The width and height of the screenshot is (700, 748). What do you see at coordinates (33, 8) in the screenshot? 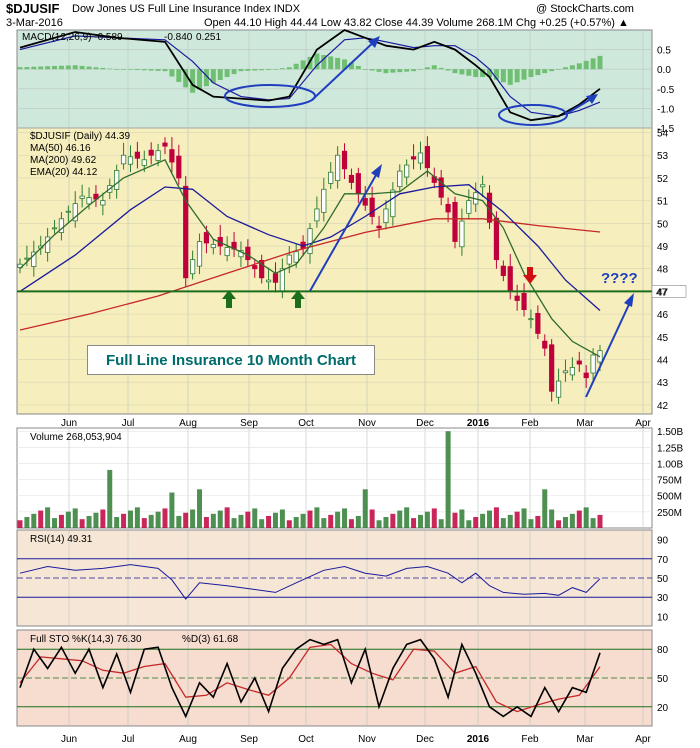
I see `symbol-title: $DJUSIF` at bounding box center [33, 8].